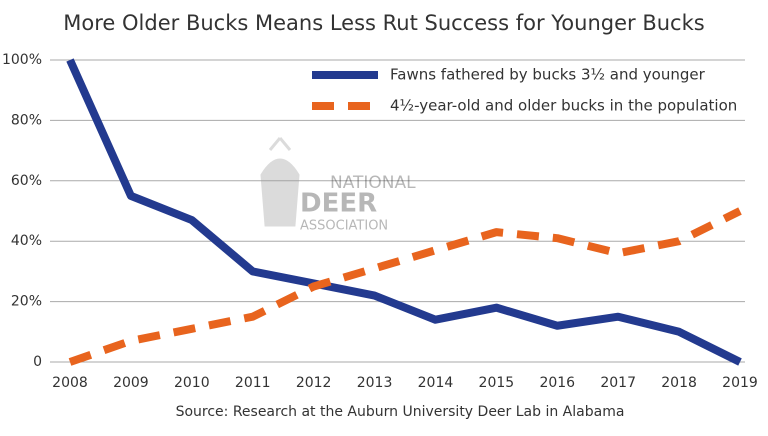  I want to click on watermark-icon, so click(280, 182).